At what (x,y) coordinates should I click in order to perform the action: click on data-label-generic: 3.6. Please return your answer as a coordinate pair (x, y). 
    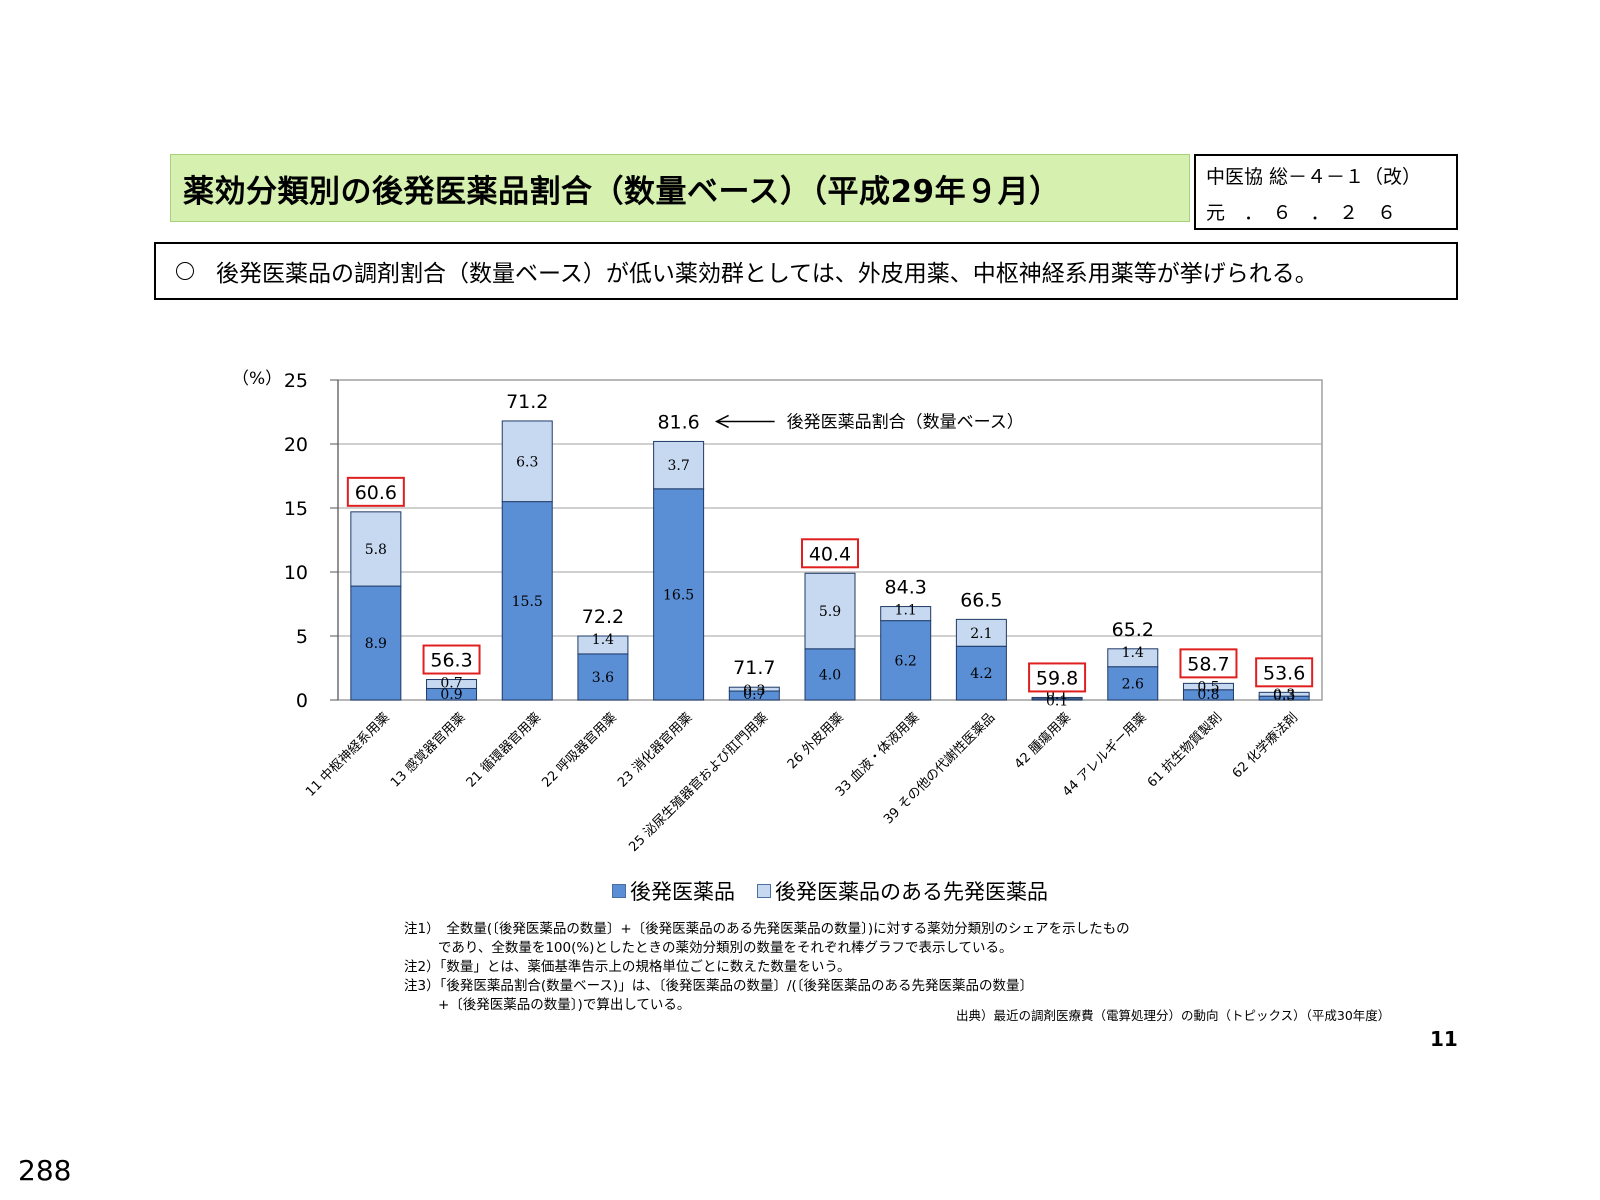
    Looking at the image, I should click on (603, 678).